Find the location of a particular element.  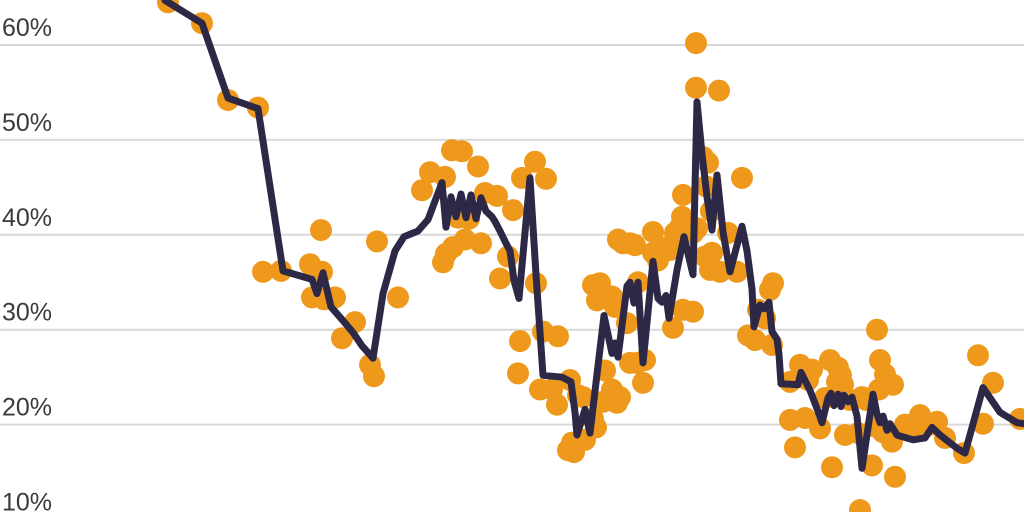

y-axis-tick-label: 60% is located at coordinates (27, 28).